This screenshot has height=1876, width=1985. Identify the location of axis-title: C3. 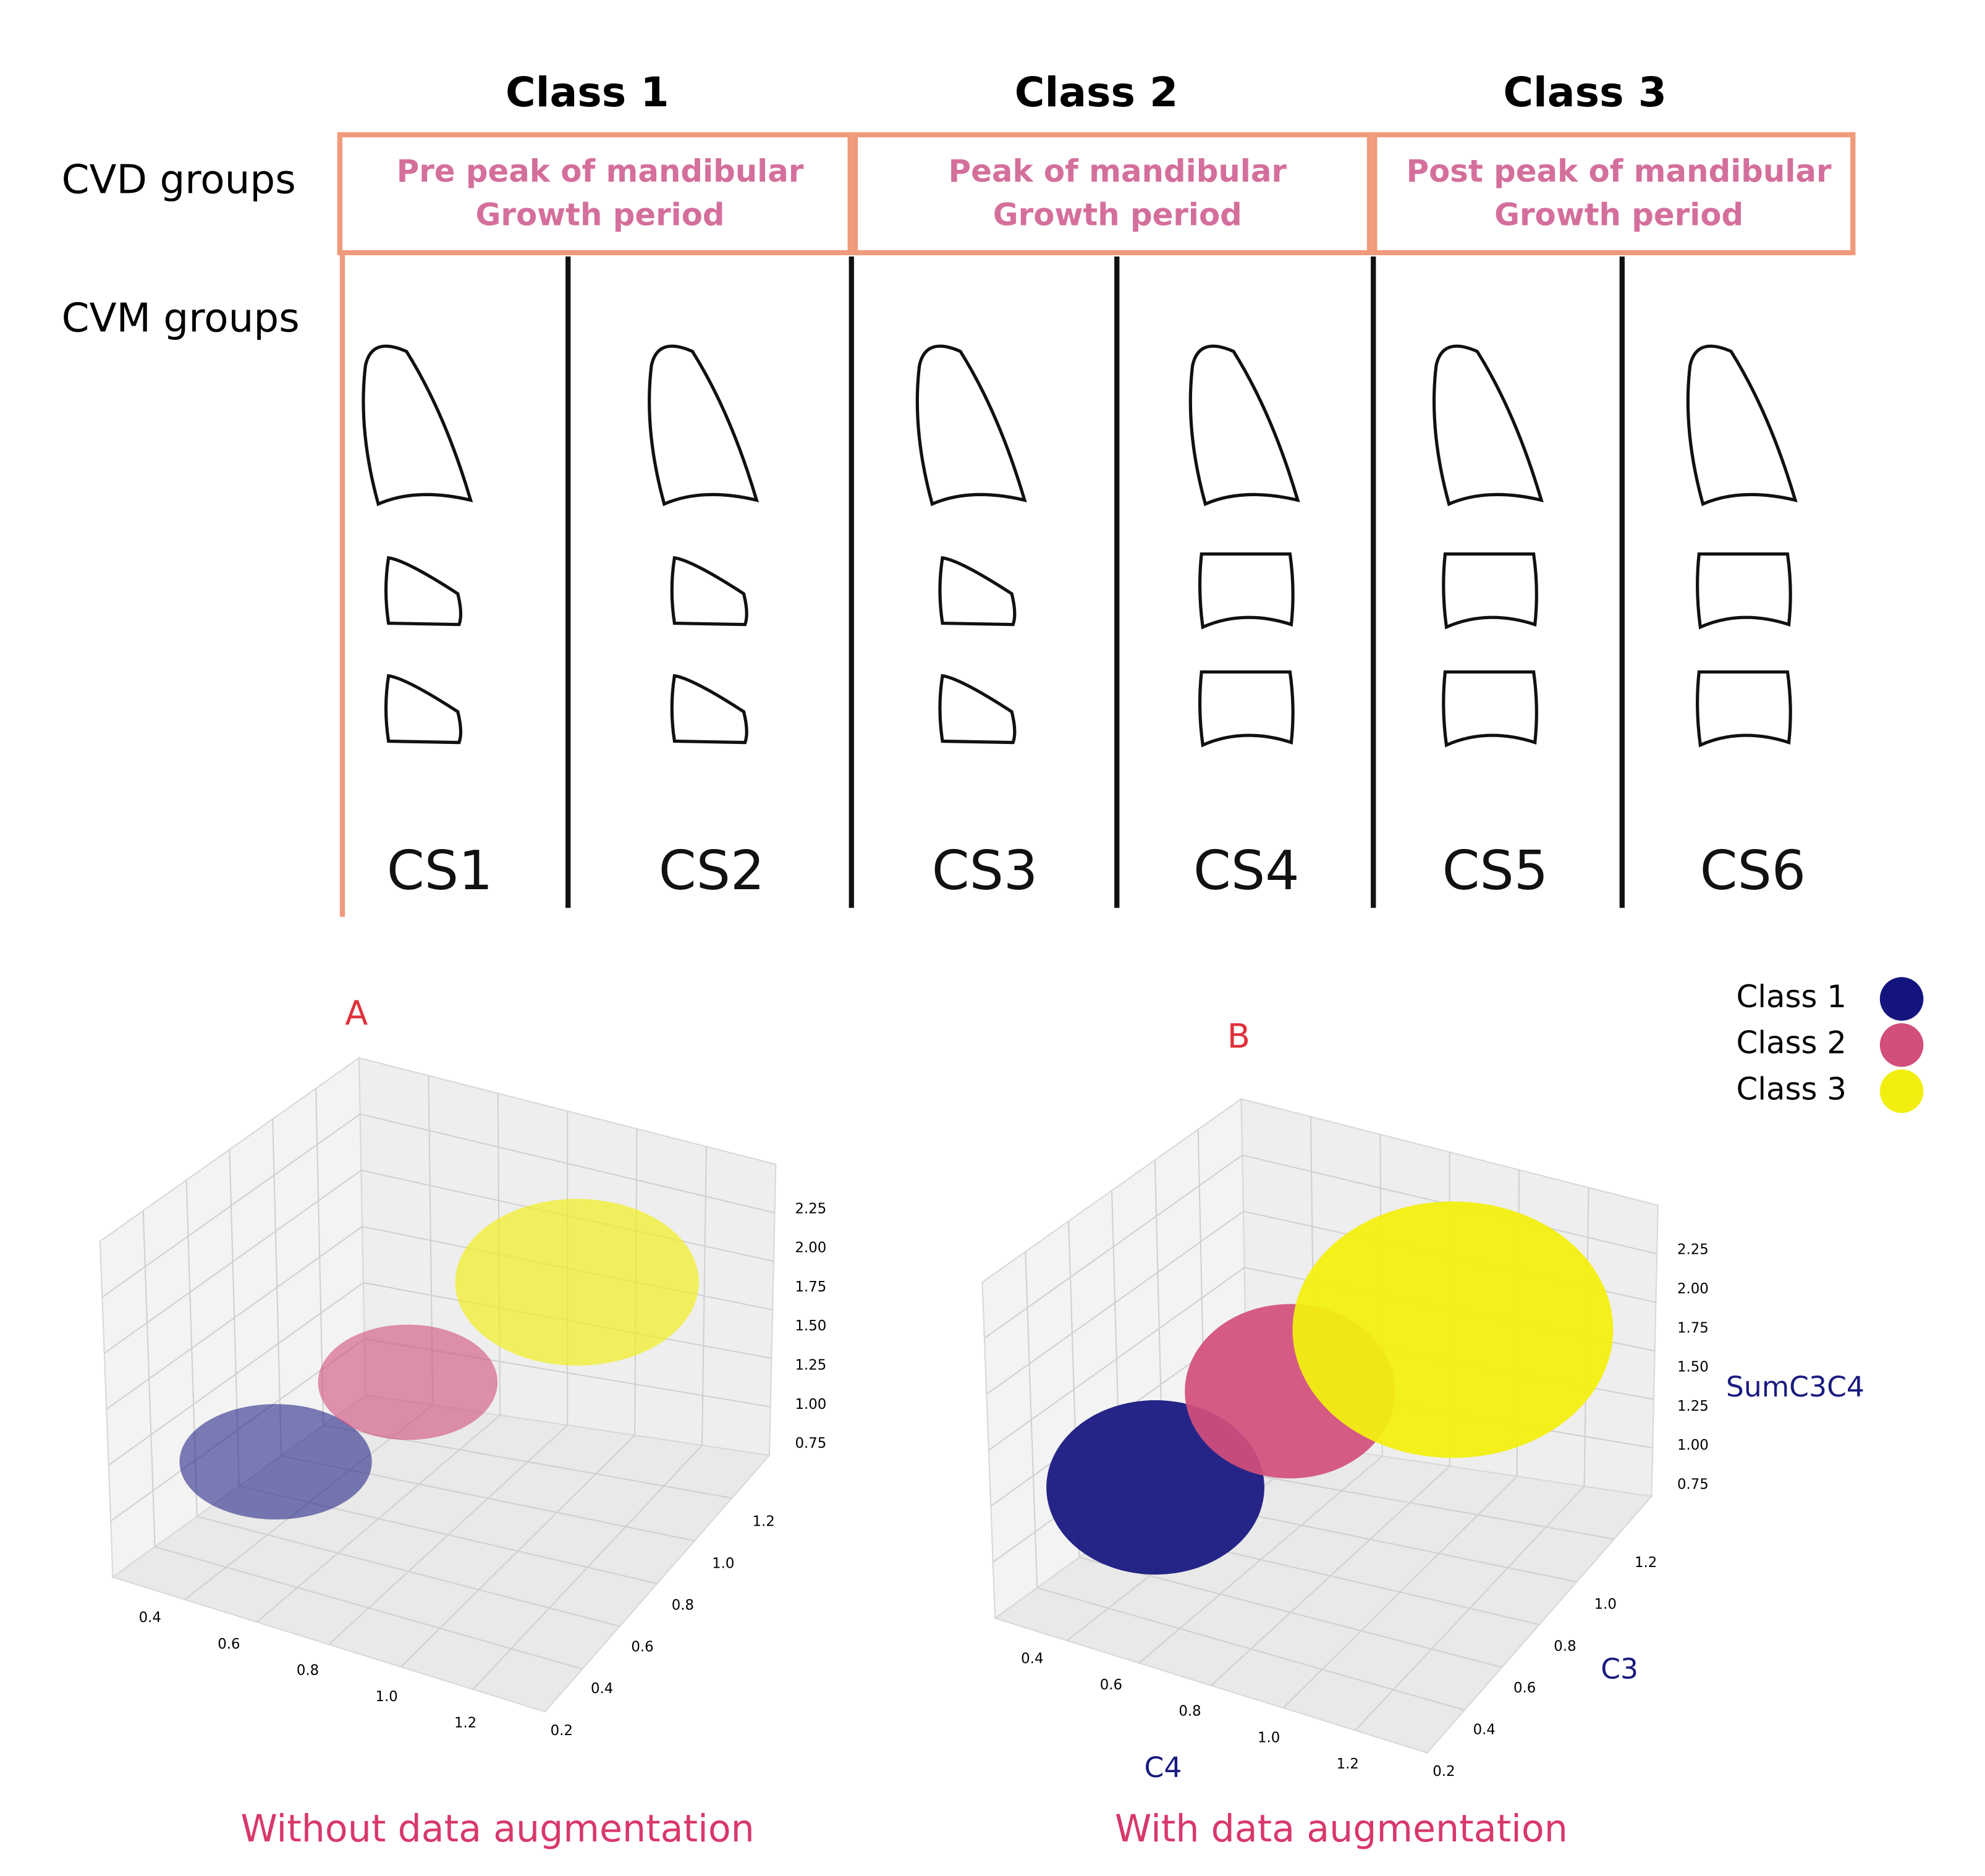
(1619, 1668).